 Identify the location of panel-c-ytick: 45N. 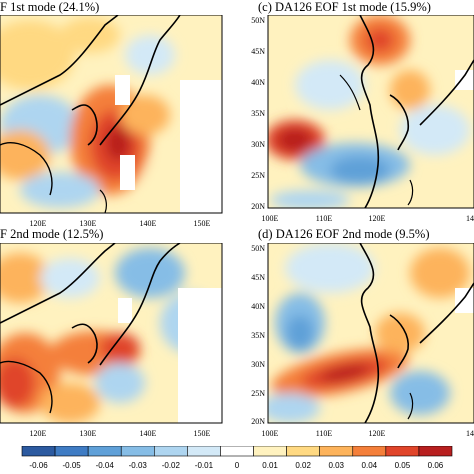
(258, 51).